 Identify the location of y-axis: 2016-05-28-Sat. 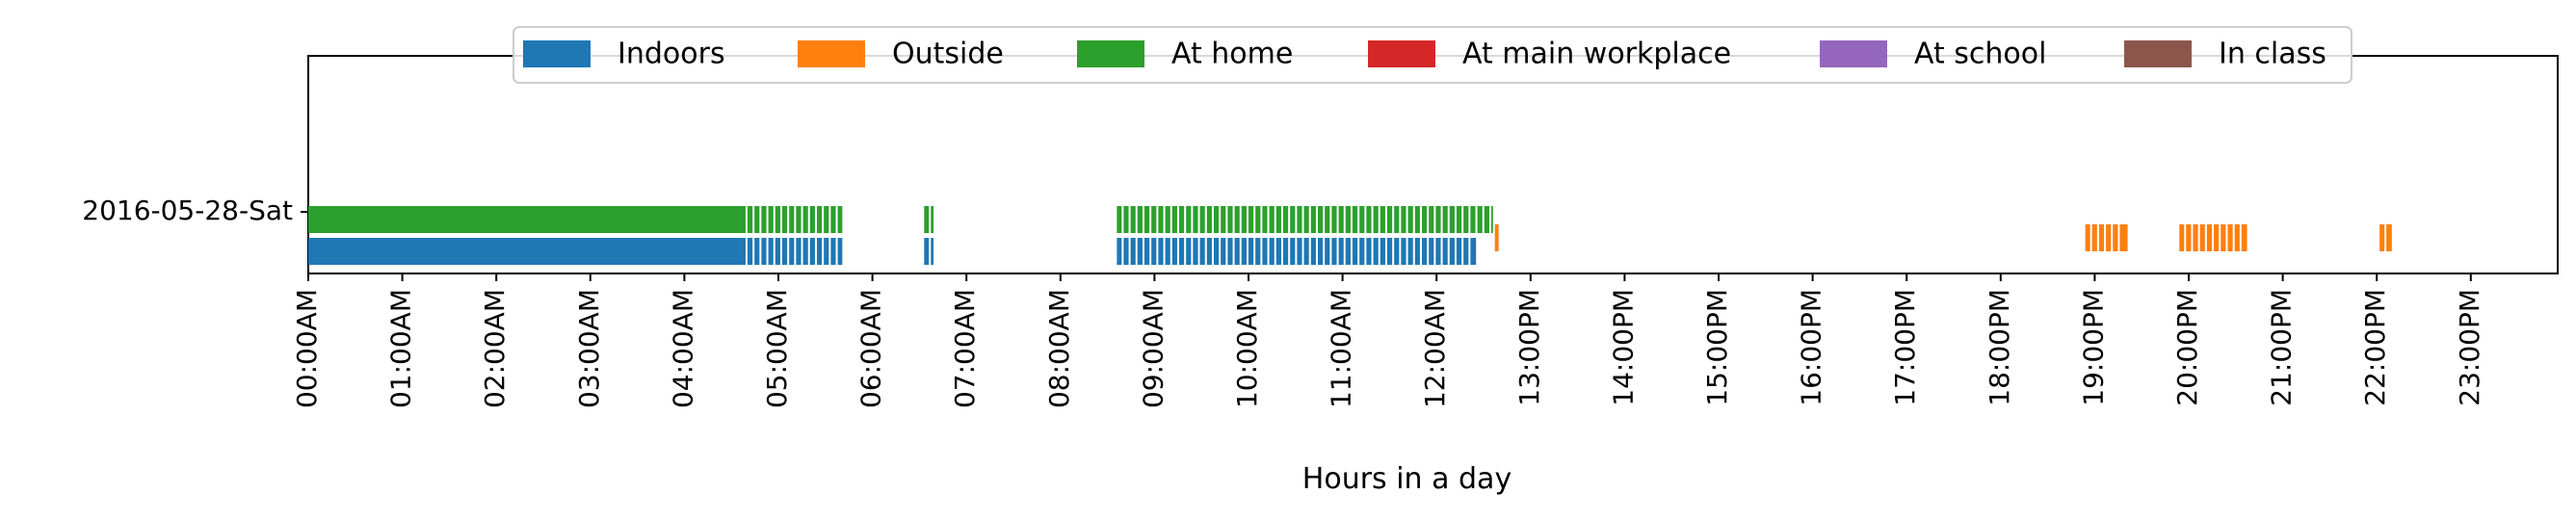
(195, 210).